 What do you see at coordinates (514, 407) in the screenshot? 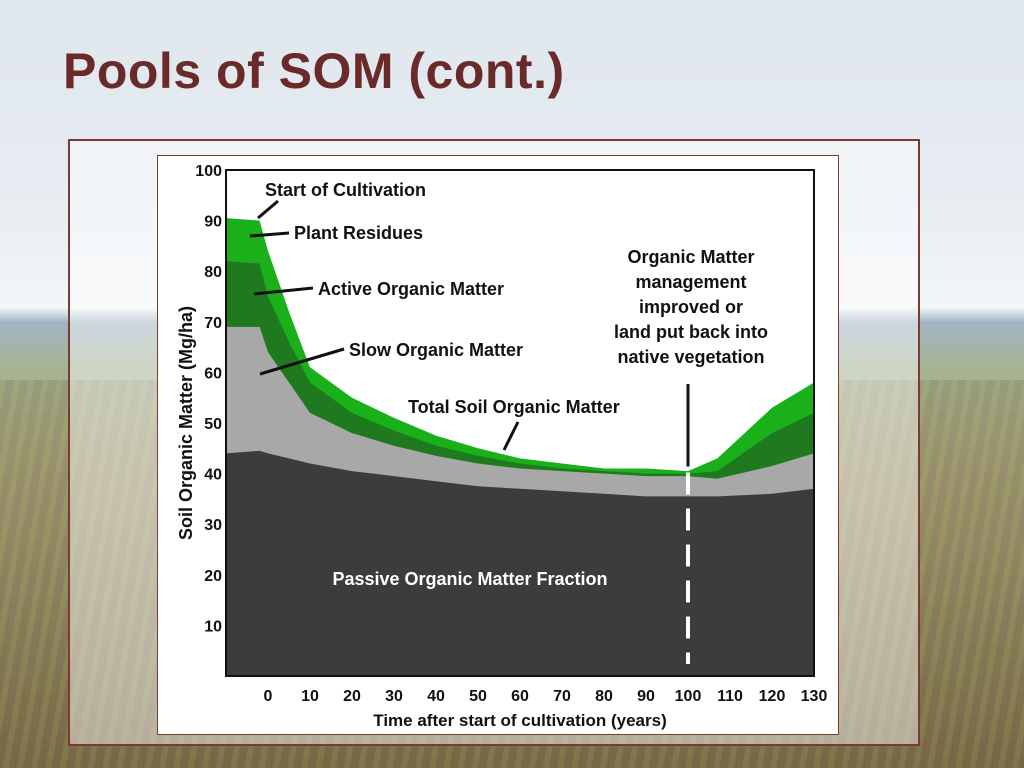
I see `label-total-soil-organic-matter: Total Soil Organic Matter` at bounding box center [514, 407].